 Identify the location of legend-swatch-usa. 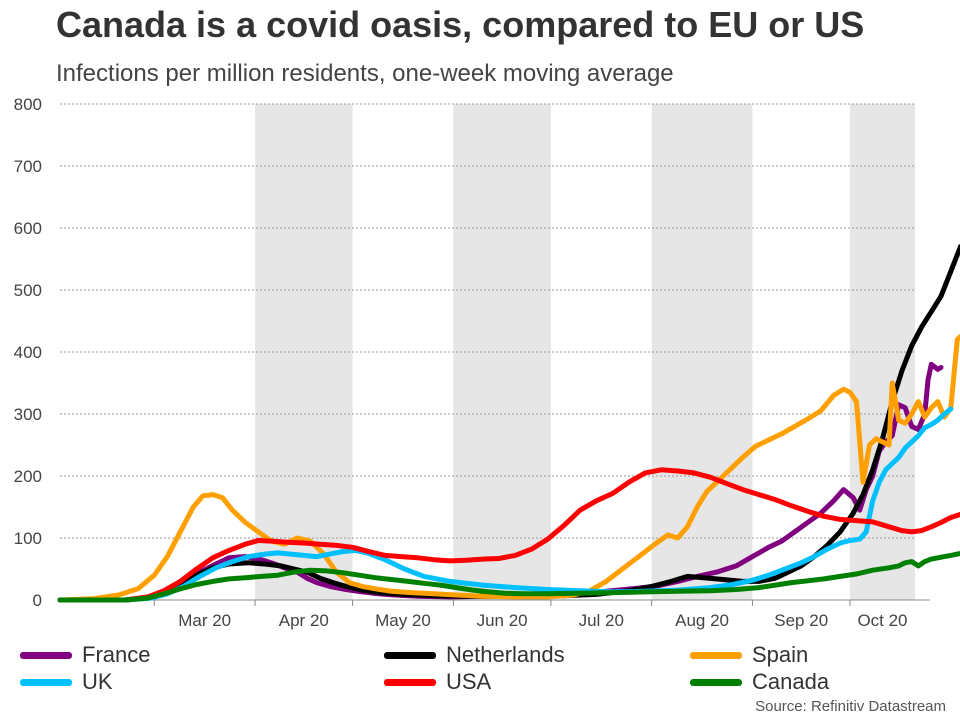
(410, 682).